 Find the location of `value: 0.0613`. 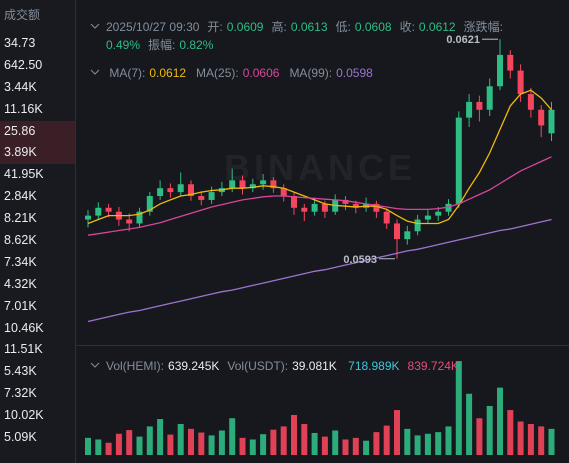

value: 0.0613 is located at coordinates (309, 27).